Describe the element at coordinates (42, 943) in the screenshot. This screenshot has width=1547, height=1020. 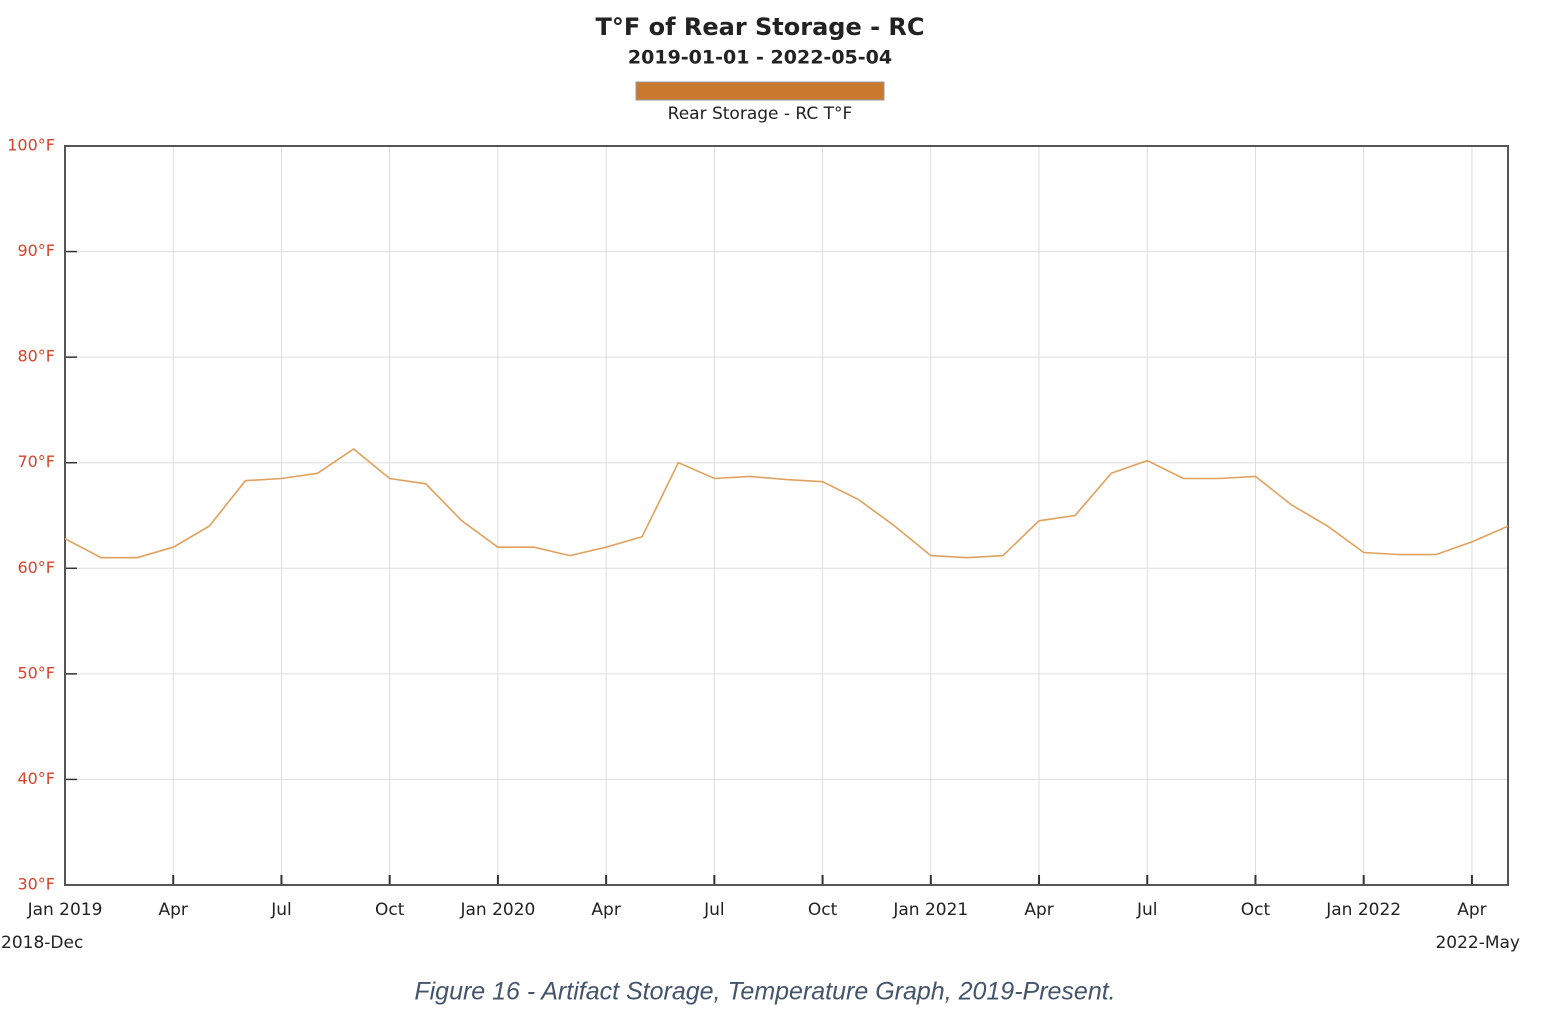
I see `x-range-start: 2018-Dec` at that location.